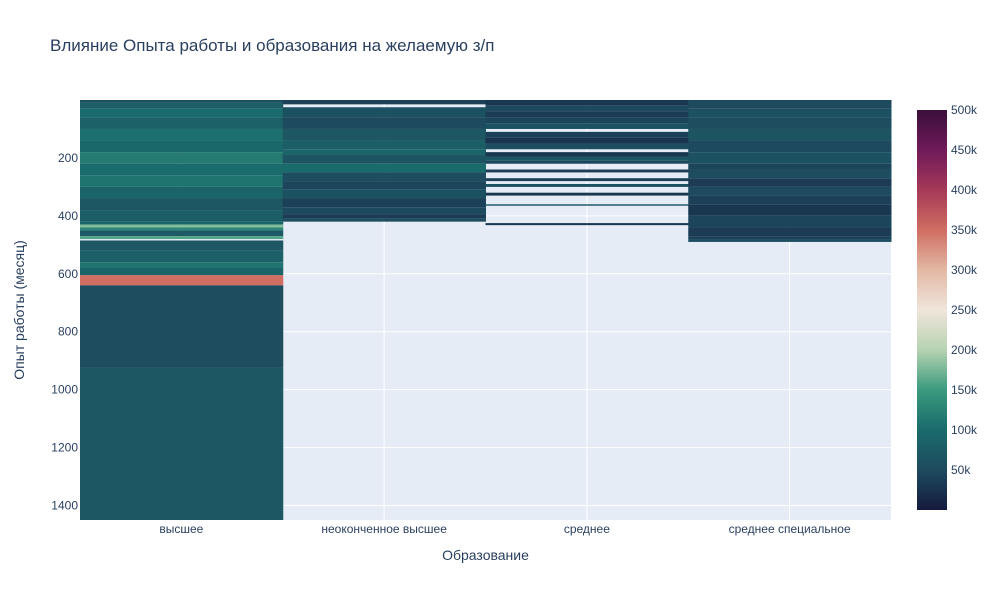 The image size is (1000, 605). Describe the element at coordinates (964, 270) in the screenshot. I see `colorbar-tick-label: 300k` at that location.